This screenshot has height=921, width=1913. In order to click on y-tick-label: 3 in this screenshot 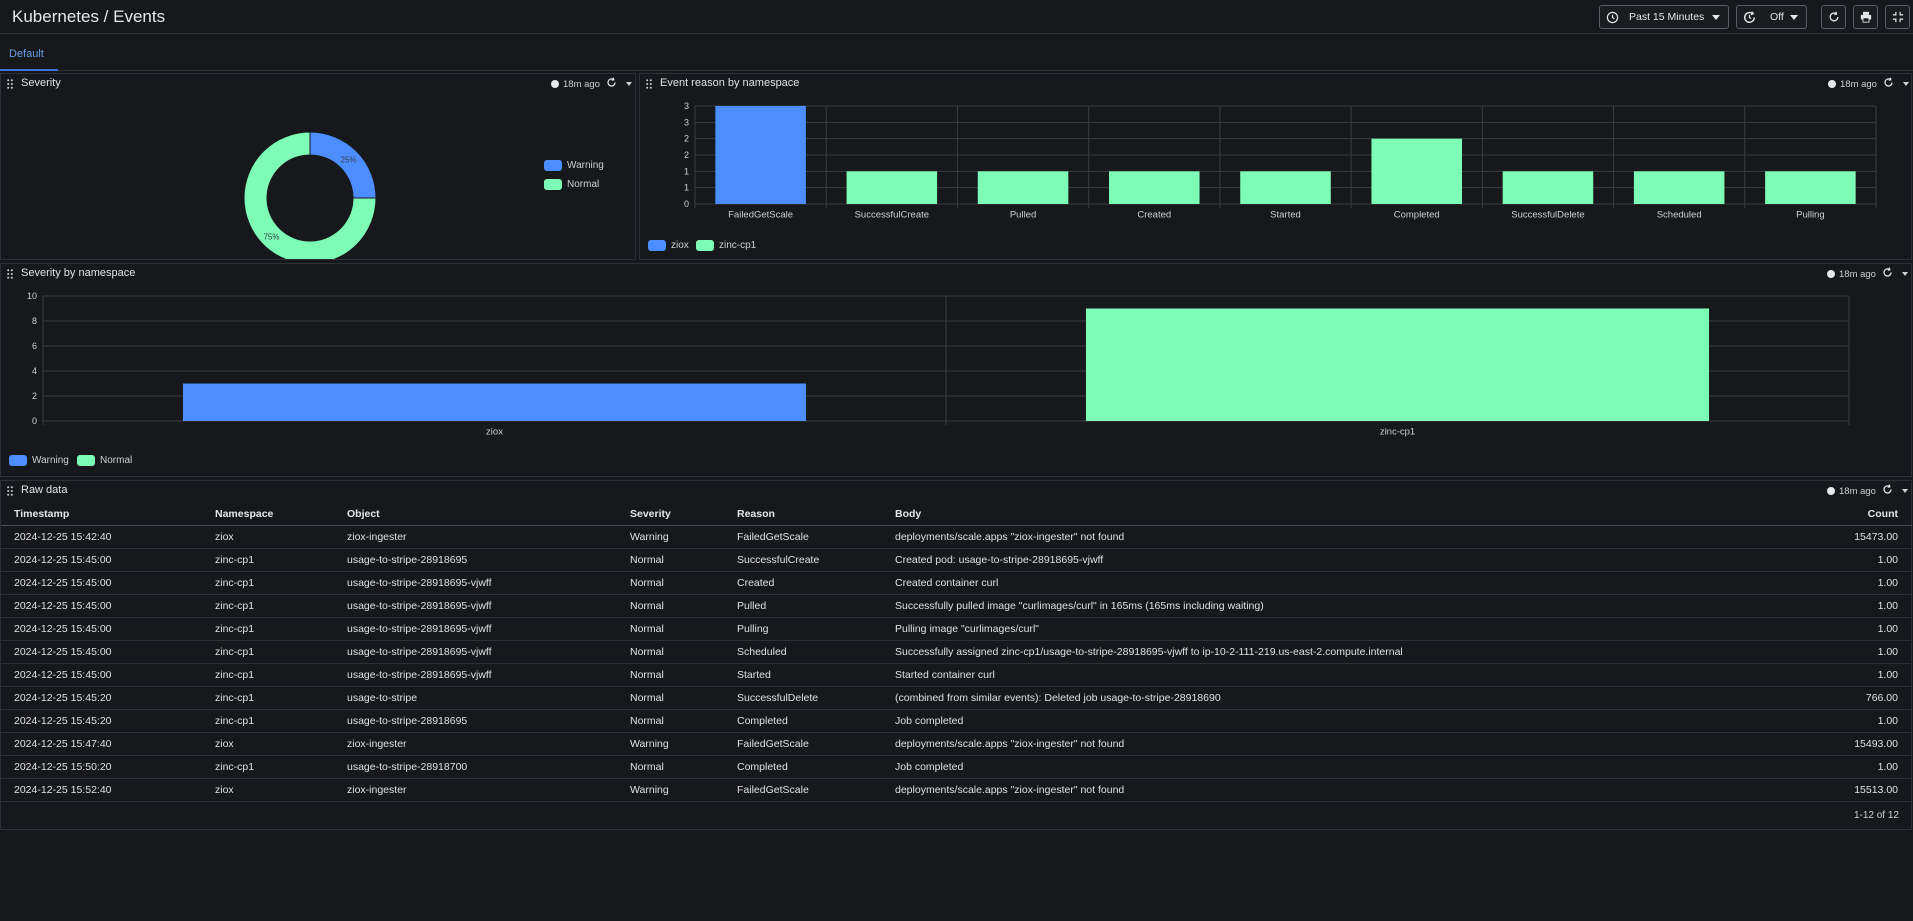, I will do `click(686, 106)`.